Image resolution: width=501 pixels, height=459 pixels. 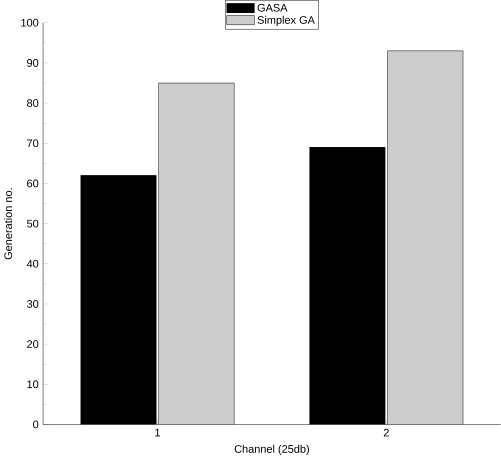 What do you see at coordinates (32, 224) in the screenshot?
I see `y-tick-label: 50` at bounding box center [32, 224].